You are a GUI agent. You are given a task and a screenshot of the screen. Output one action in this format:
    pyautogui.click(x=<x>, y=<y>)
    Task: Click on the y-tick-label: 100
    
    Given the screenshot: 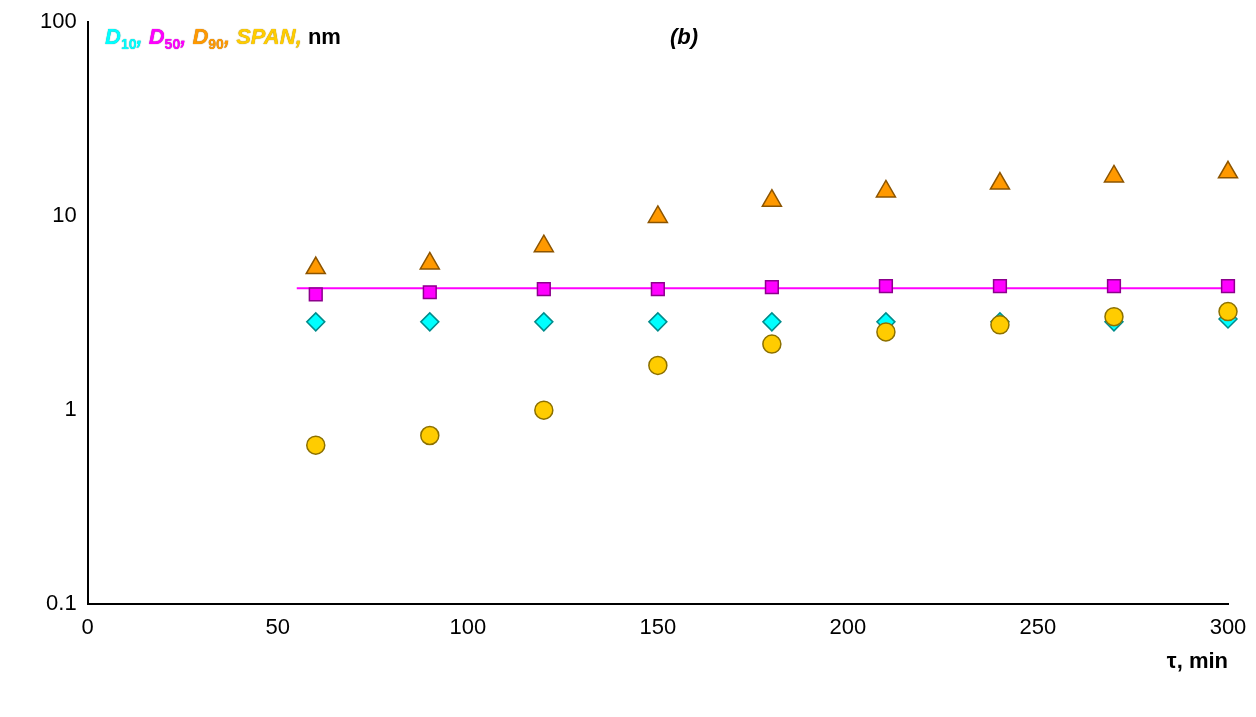 What is the action you would take?
    pyautogui.click(x=58, y=21)
    